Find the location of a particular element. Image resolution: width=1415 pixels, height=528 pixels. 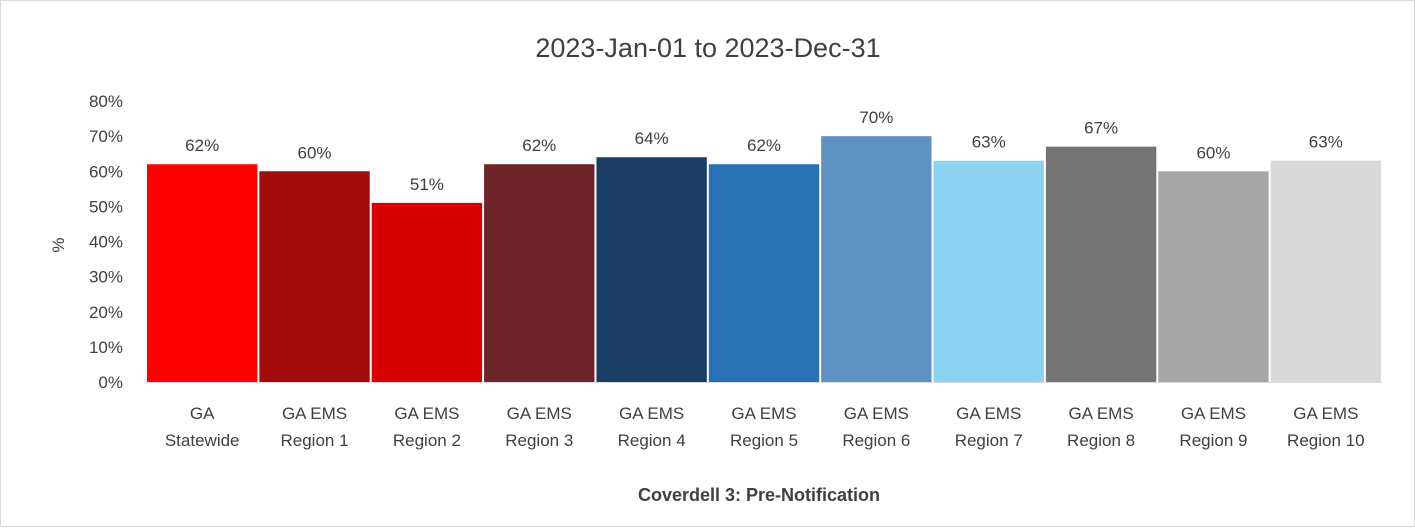

x-tick-label: GA is located at coordinates (202, 413).